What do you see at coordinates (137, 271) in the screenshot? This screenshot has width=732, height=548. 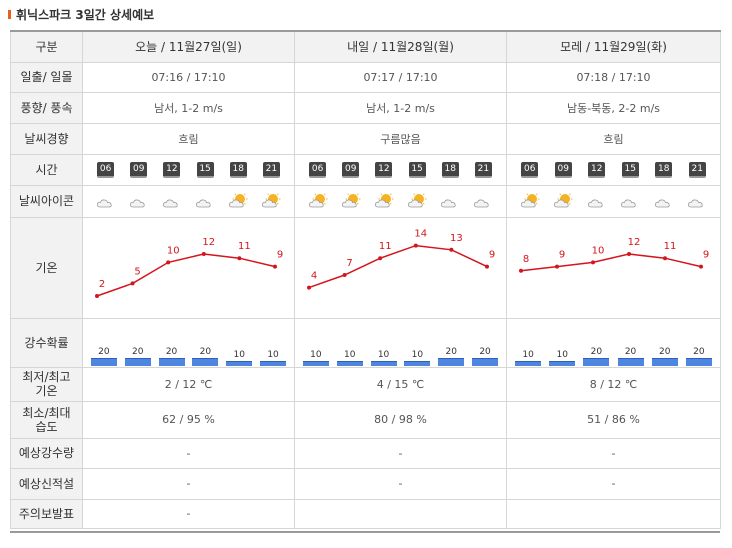 I see `temp-value-label: 5` at bounding box center [137, 271].